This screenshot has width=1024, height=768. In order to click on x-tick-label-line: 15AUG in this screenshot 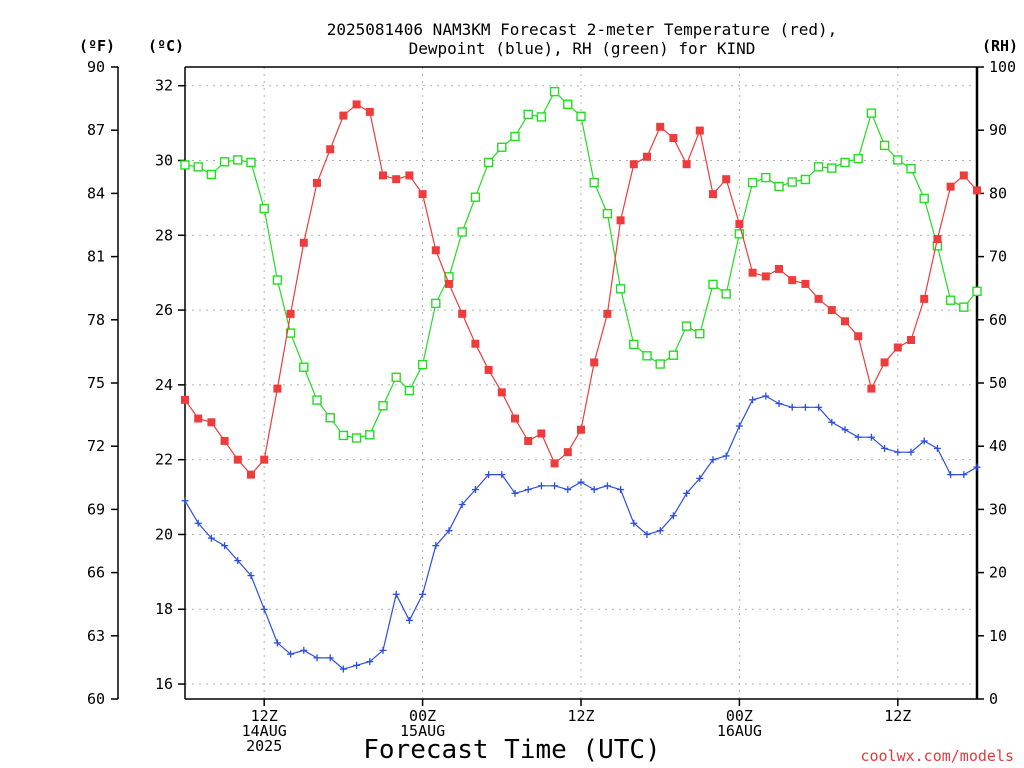, I will do `click(422, 731)`.